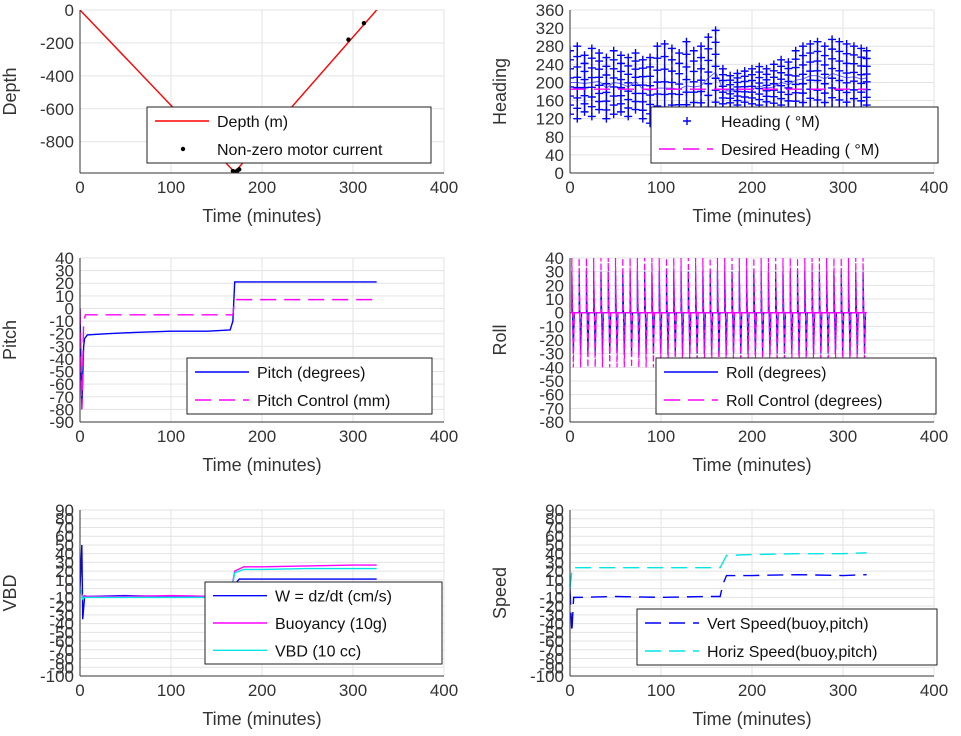 This screenshot has height=736, width=961. What do you see at coordinates (718, 82) in the screenshot?
I see `series-heading-0-trace` at bounding box center [718, 82].